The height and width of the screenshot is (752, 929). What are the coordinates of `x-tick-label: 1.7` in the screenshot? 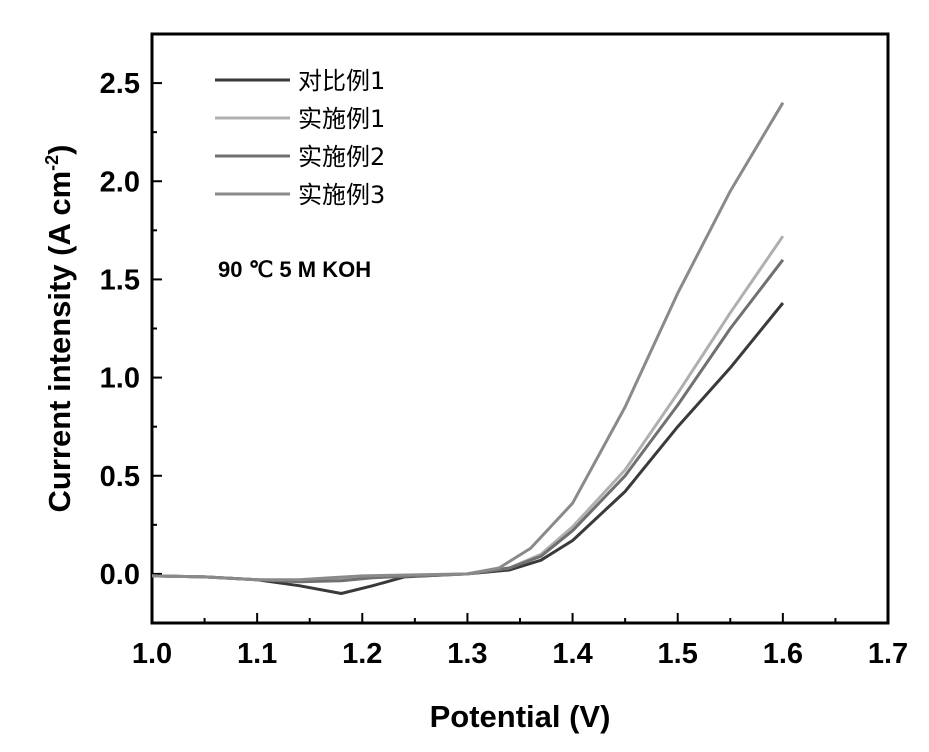 It's located at (888, 654).